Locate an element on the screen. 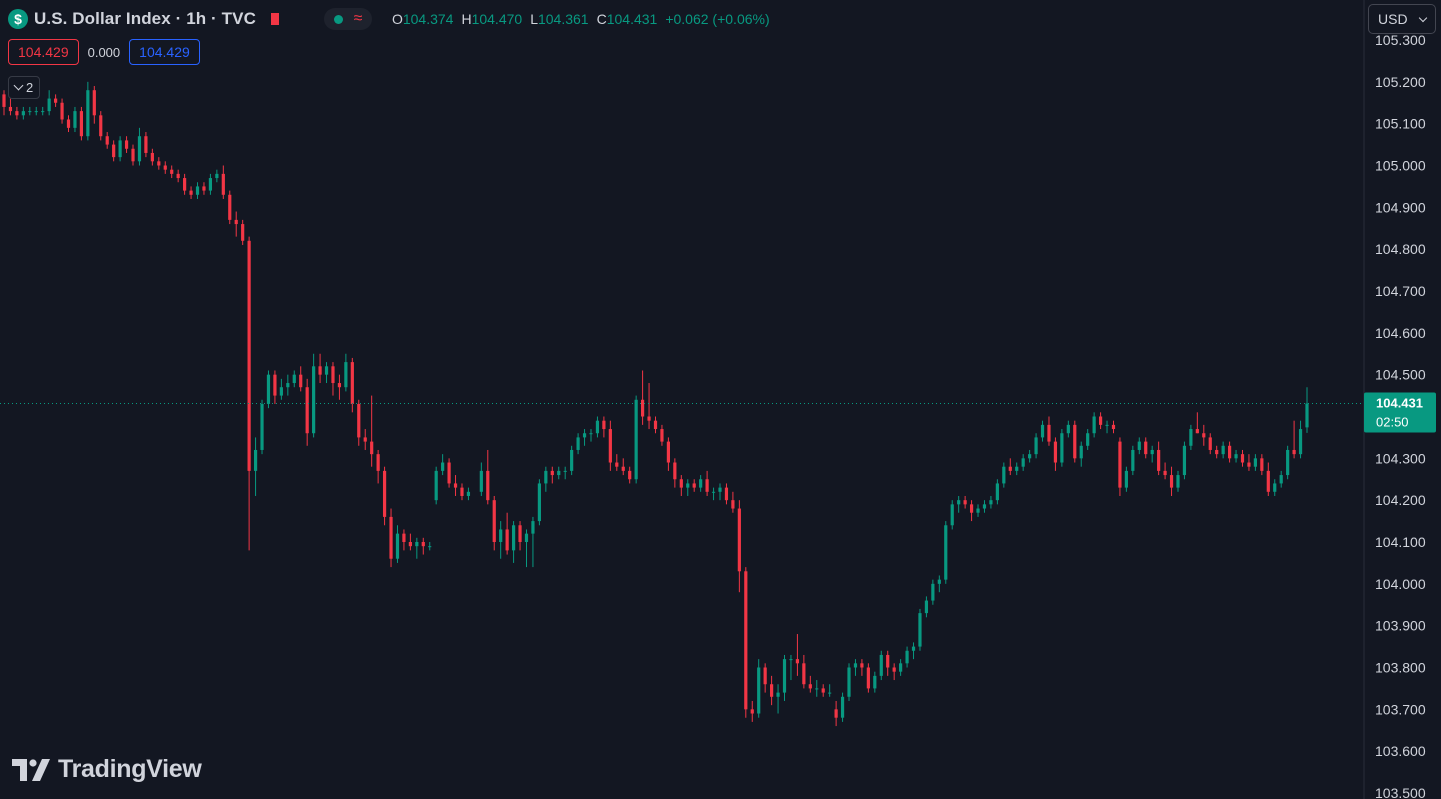 The width and height of the screenshot is (1441, 799). flag-icon is located at coordinates (278, 19).